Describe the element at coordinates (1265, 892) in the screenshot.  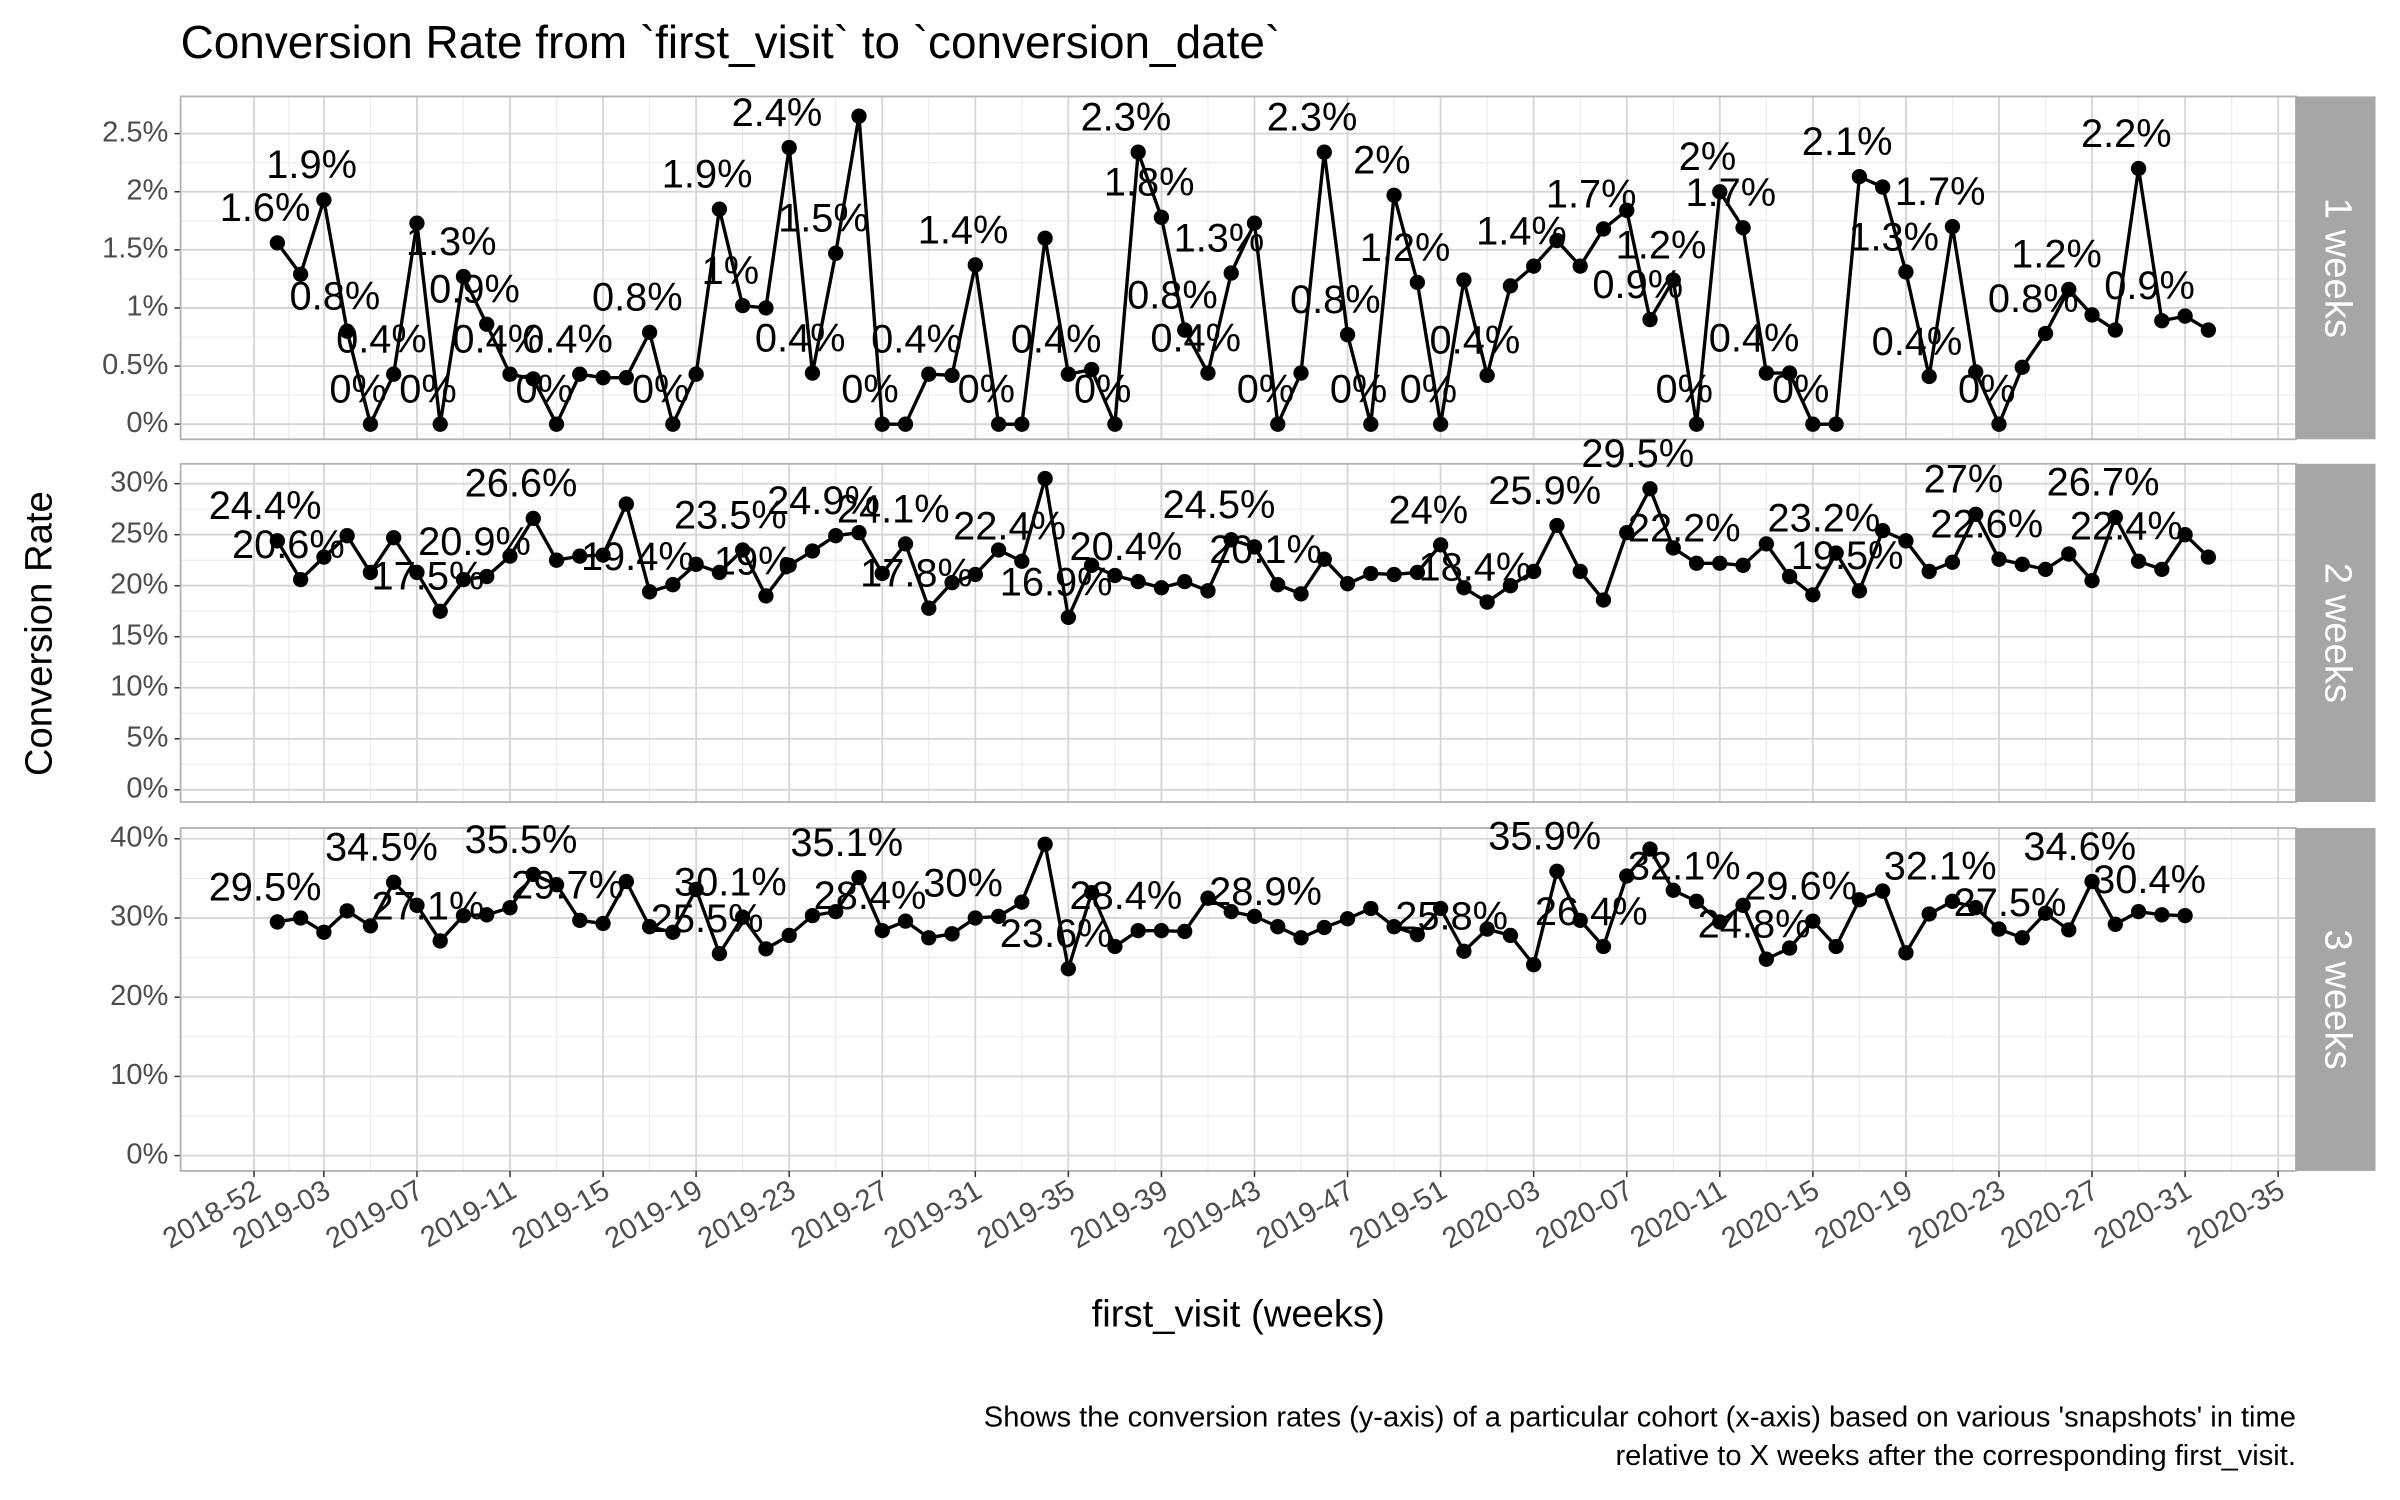
I see `data-label: 28.9%` at that location.